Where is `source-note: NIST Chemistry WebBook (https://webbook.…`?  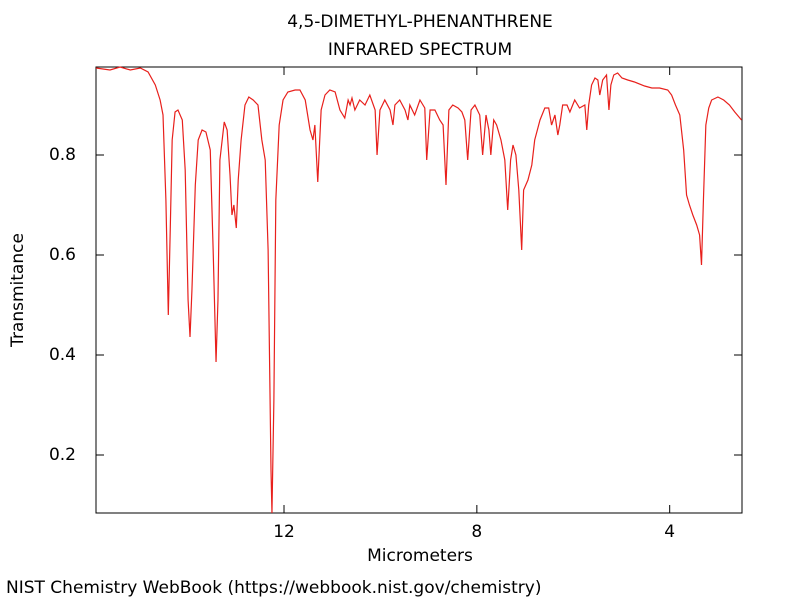 source-note: NIST Chemistry WebBook (https://webbook.… is located at coordinates (273, 588).